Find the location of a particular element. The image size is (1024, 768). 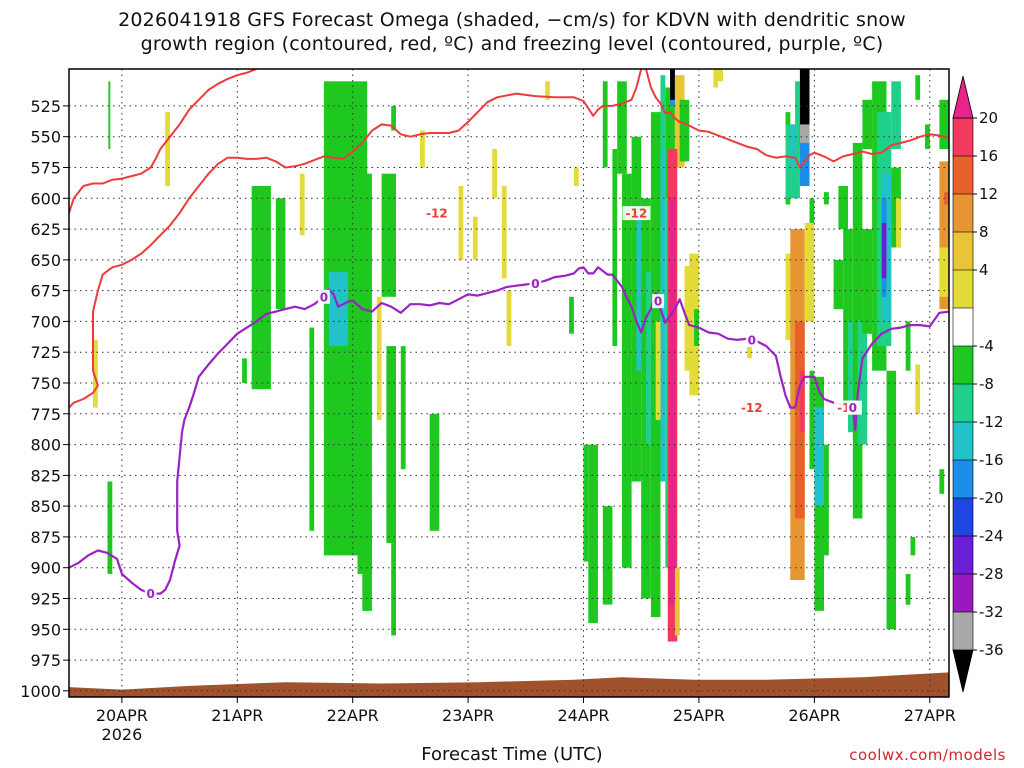

x-tick-label-26APR: 26APR is located at coordinates (814, 715).